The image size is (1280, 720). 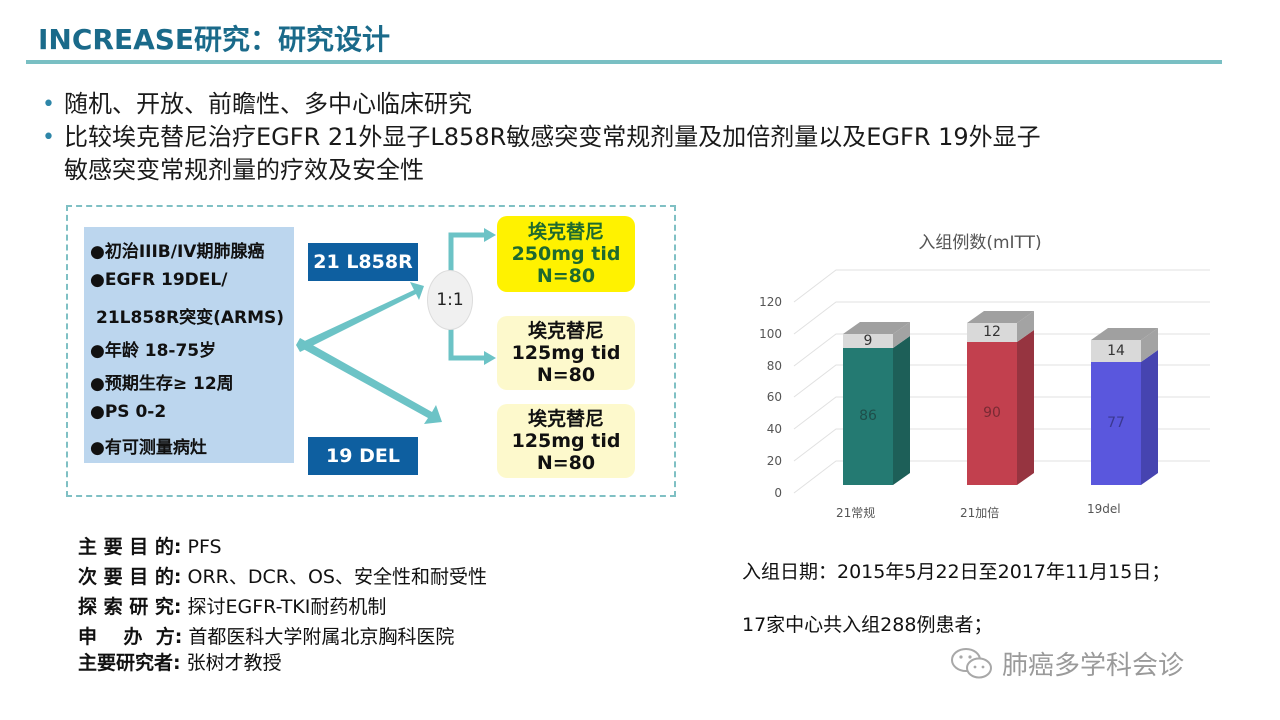 What do you see at coordinates (770, 334) in the screenshot?
I see `y-tick: 100` at bounding box center [770, 334].